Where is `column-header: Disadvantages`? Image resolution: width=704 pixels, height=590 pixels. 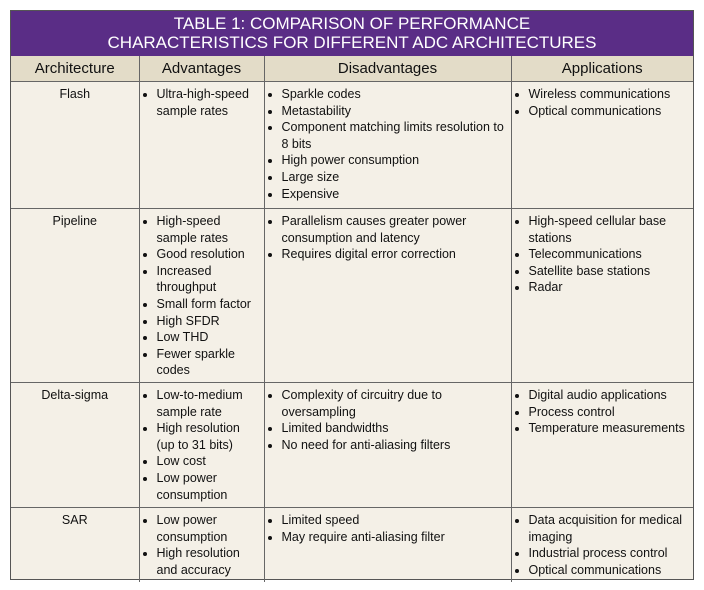 column-header: Disadvantages is located at coordinates (387, 69).